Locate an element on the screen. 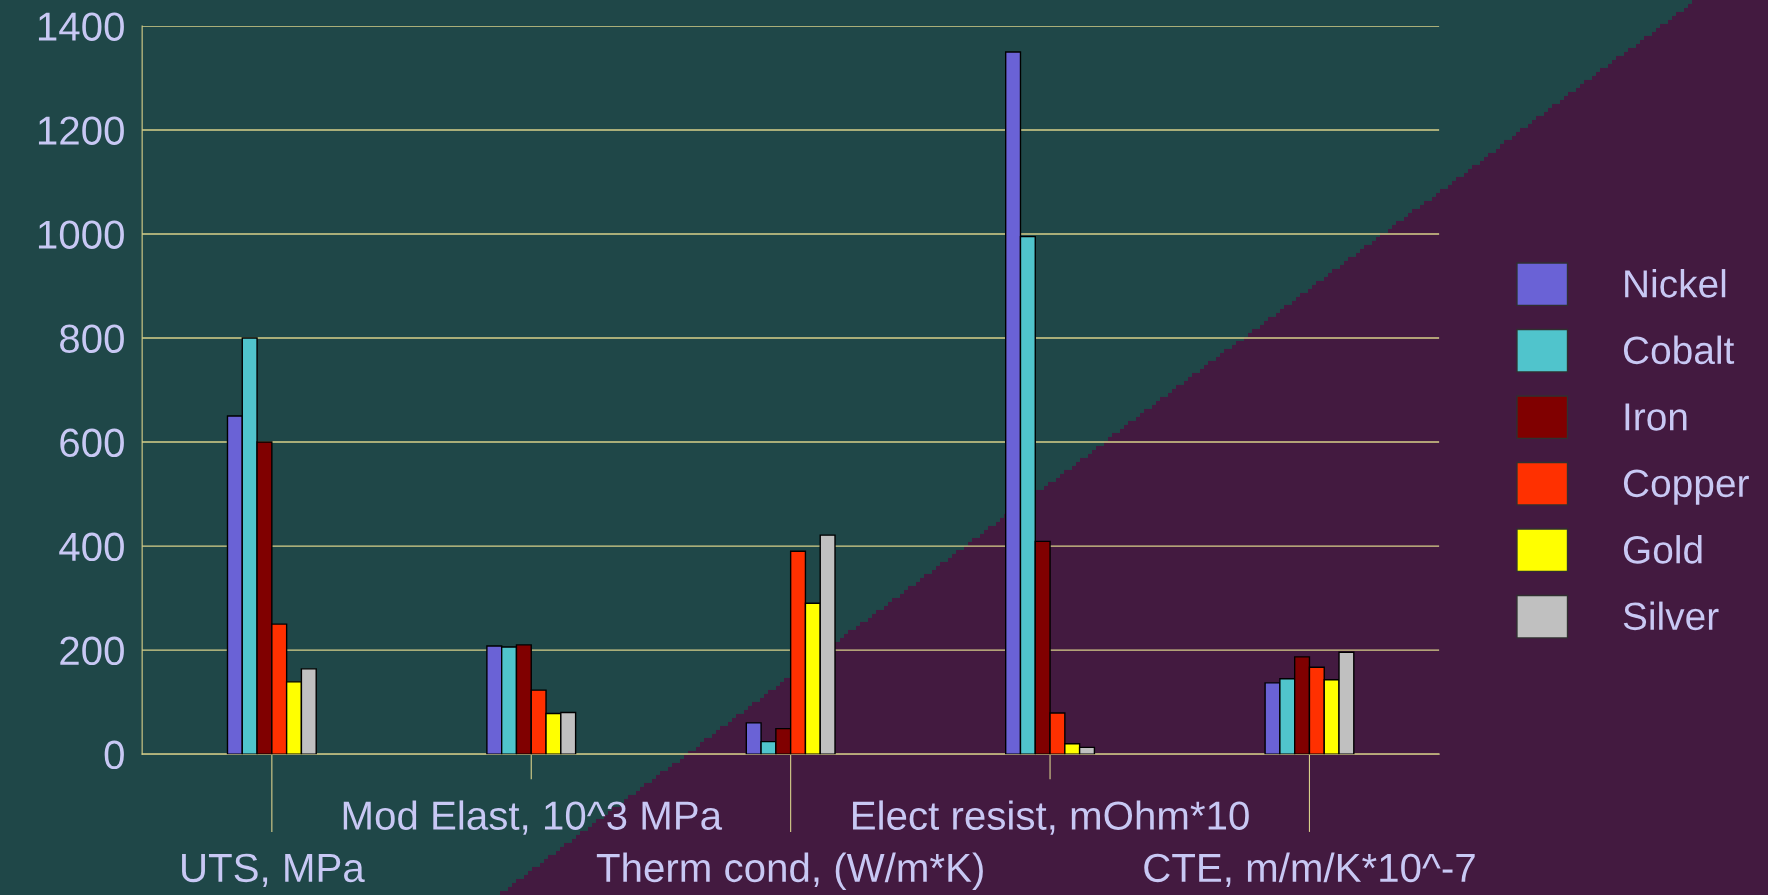  legend-label: Nickel is located at coordinates (1675, 283).